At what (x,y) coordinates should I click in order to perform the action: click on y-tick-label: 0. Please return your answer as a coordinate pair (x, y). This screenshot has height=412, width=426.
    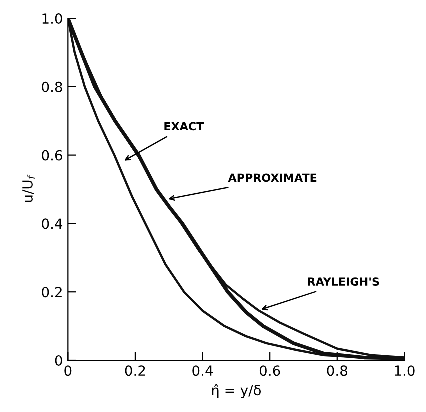
    Looking at the image, I should click on (58, 360).